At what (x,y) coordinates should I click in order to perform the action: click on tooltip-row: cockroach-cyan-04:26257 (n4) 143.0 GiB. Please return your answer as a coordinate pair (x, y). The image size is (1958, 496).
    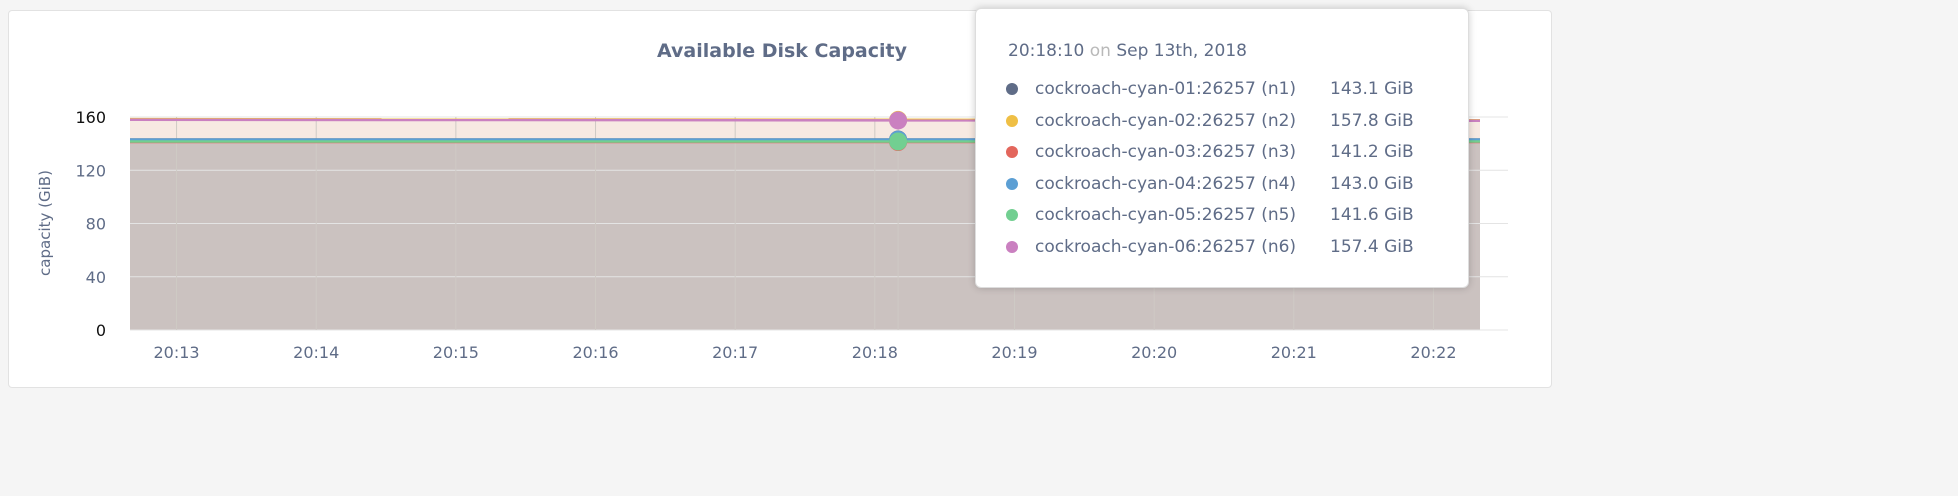
    Looking at the image, I should click on (1226, 184).